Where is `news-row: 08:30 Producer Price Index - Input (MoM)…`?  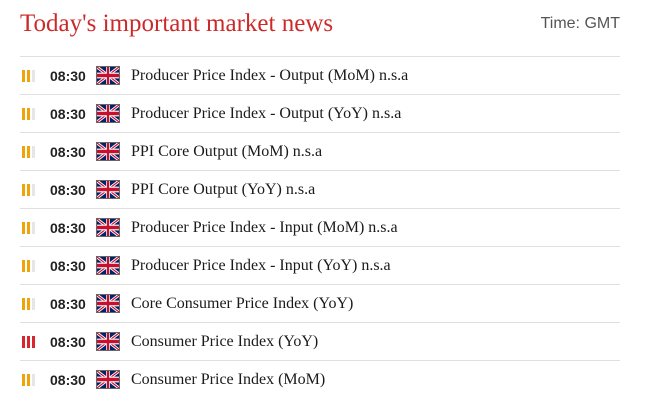 news-row: 08:30 Producer Price Index - Input (MoM)… is located at coordinates (320, 228).